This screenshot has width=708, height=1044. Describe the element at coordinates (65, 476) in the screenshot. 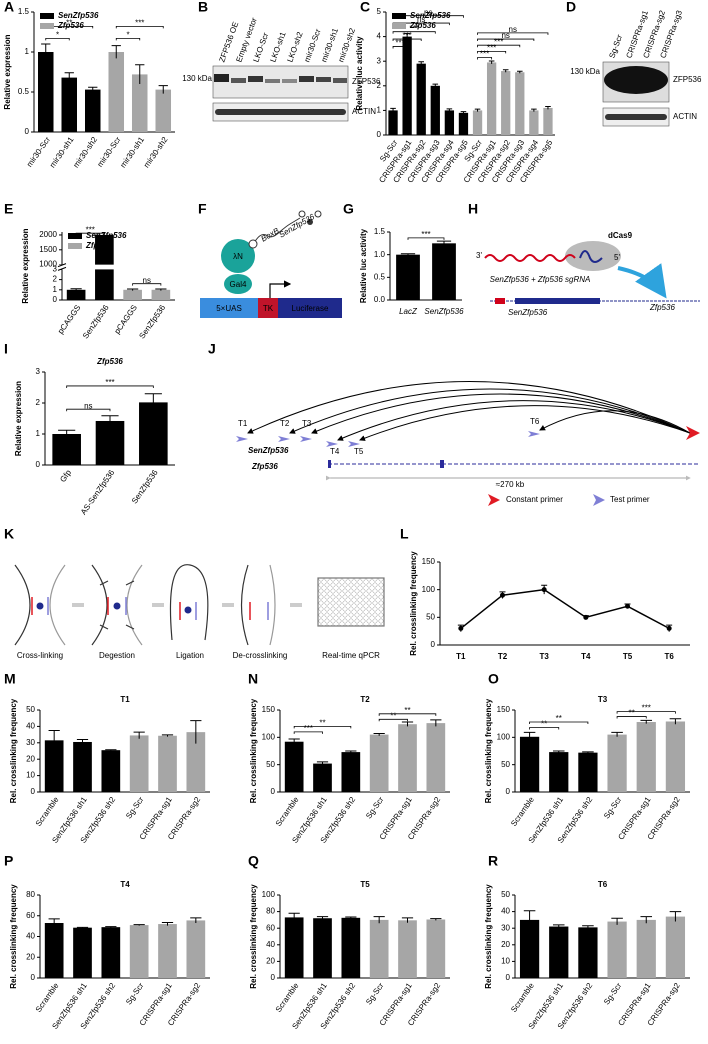

I see `x-tick-label: Gfp` at that location.